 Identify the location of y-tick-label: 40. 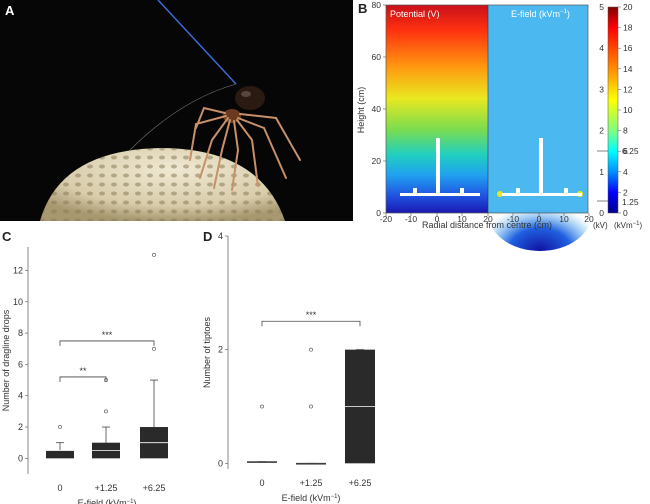
(377, 109).